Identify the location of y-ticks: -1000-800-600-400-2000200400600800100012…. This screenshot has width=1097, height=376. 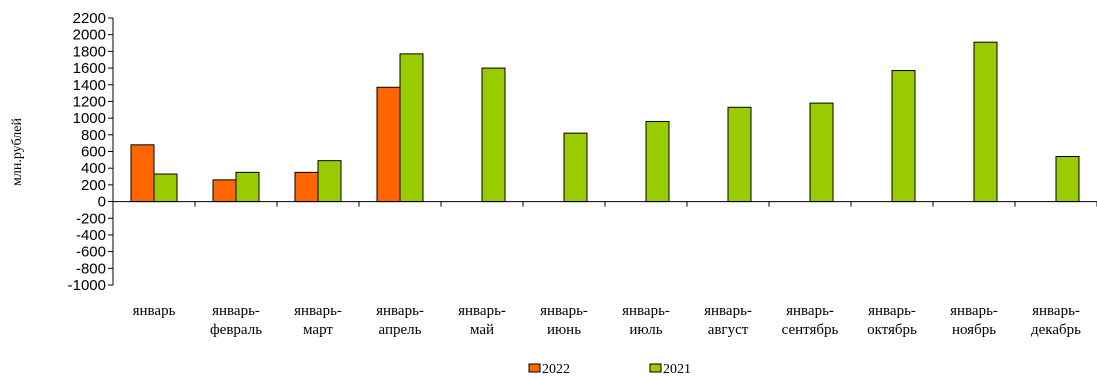
(90, 152).